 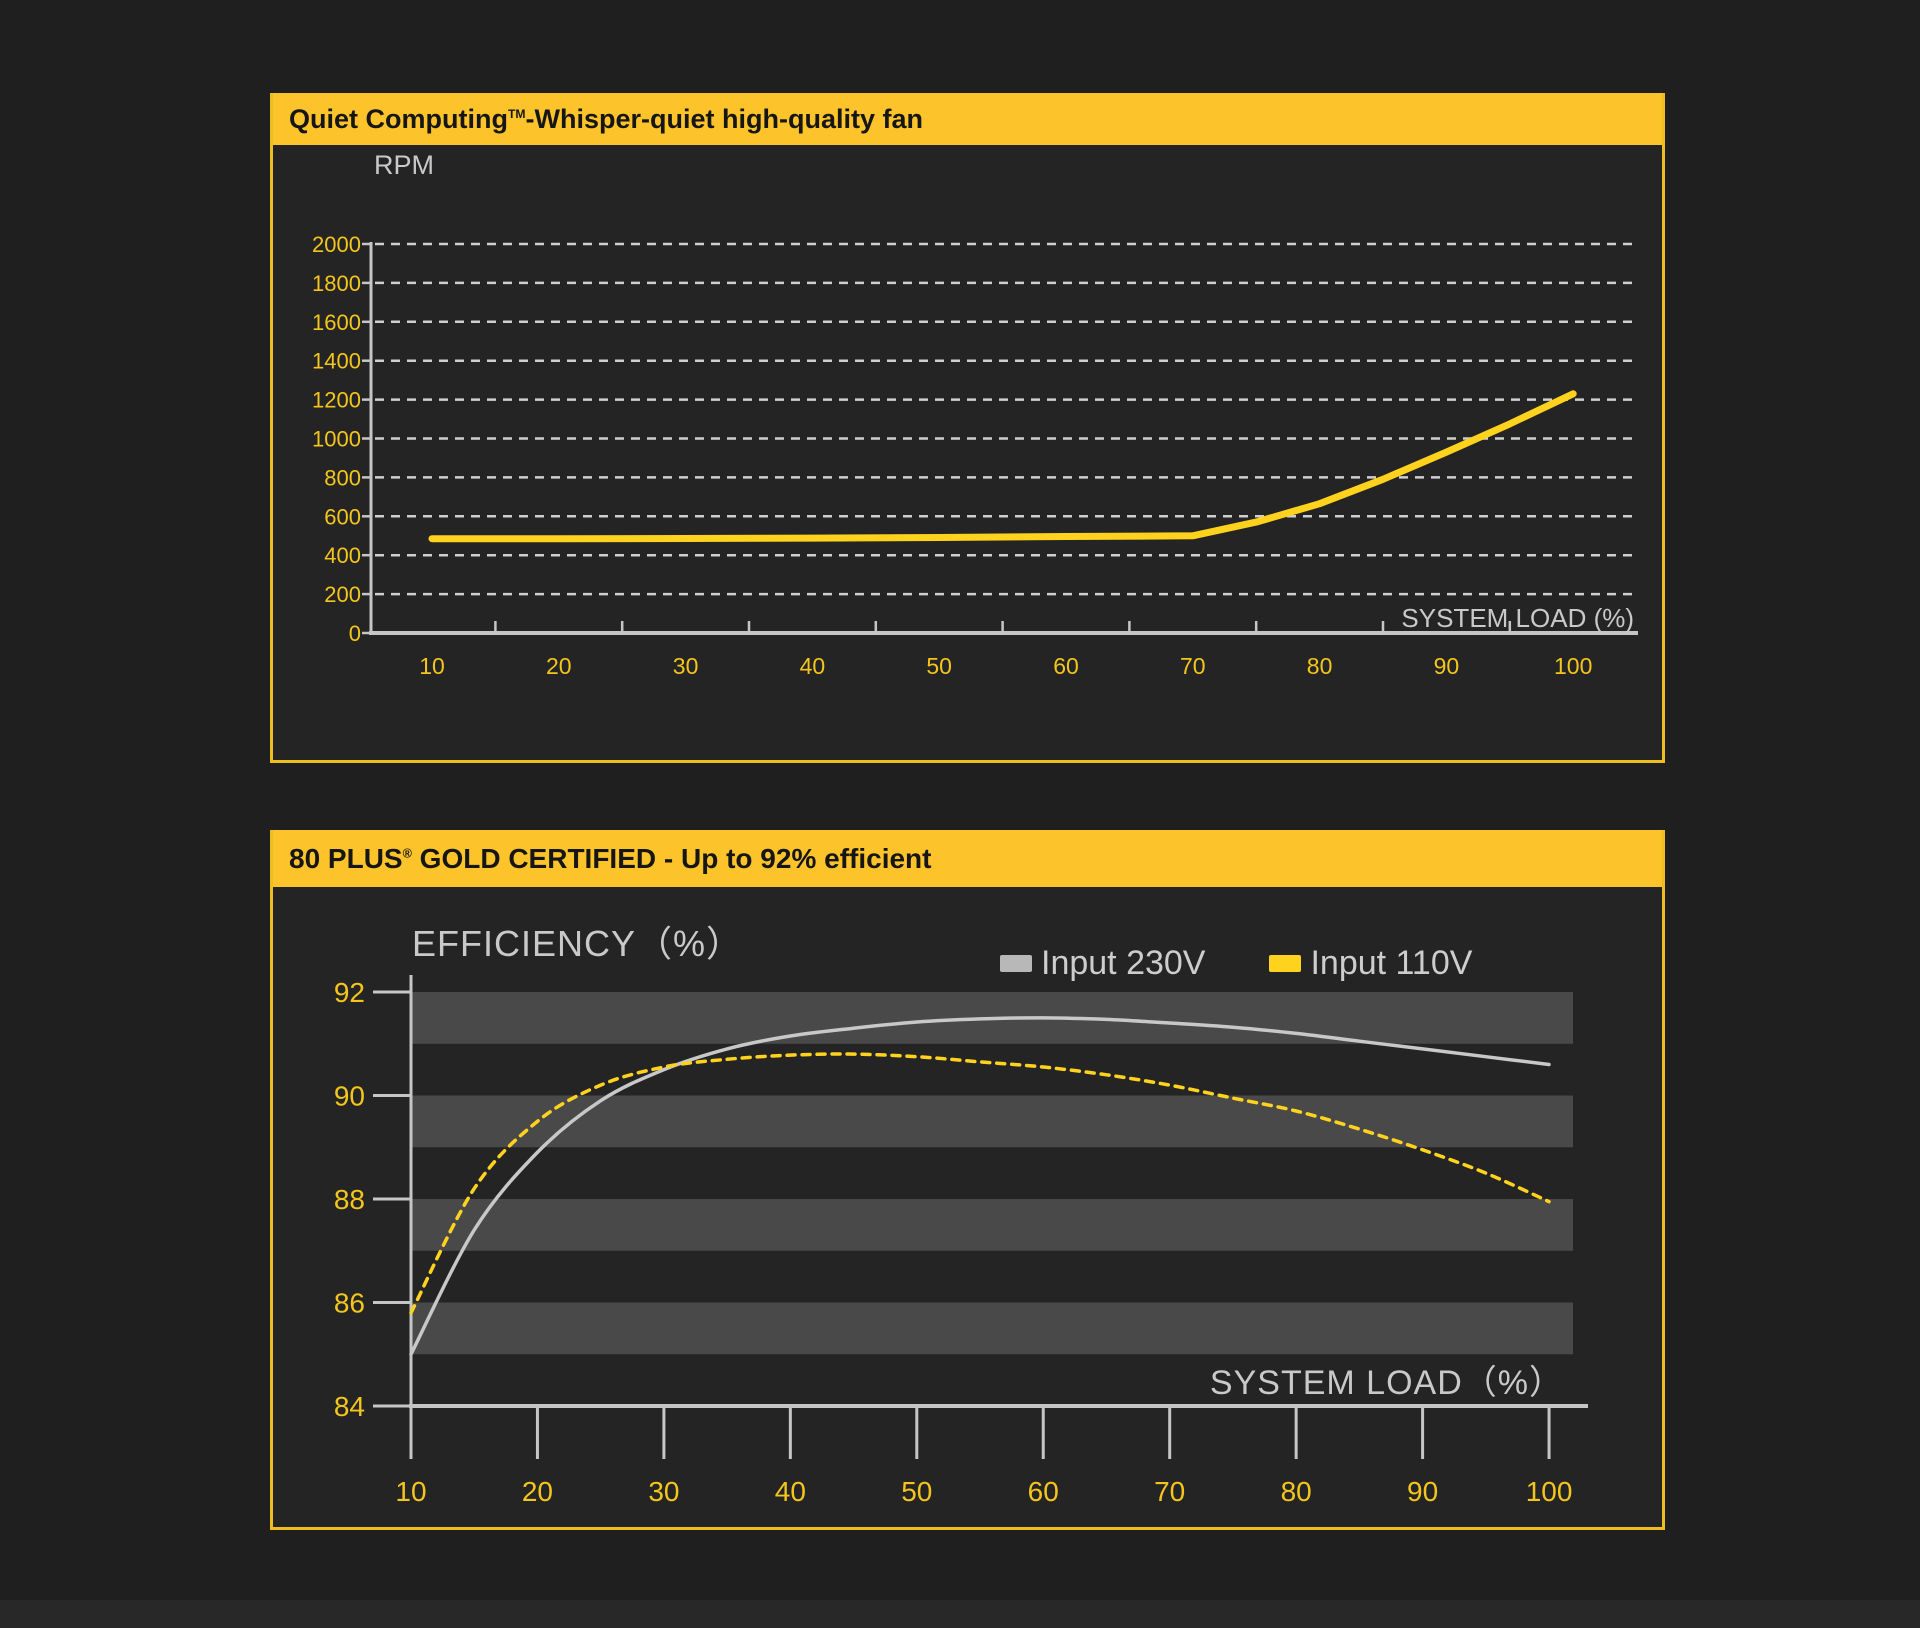 I want to click on trademark-symbol: TM, so click(x=516, y=114).